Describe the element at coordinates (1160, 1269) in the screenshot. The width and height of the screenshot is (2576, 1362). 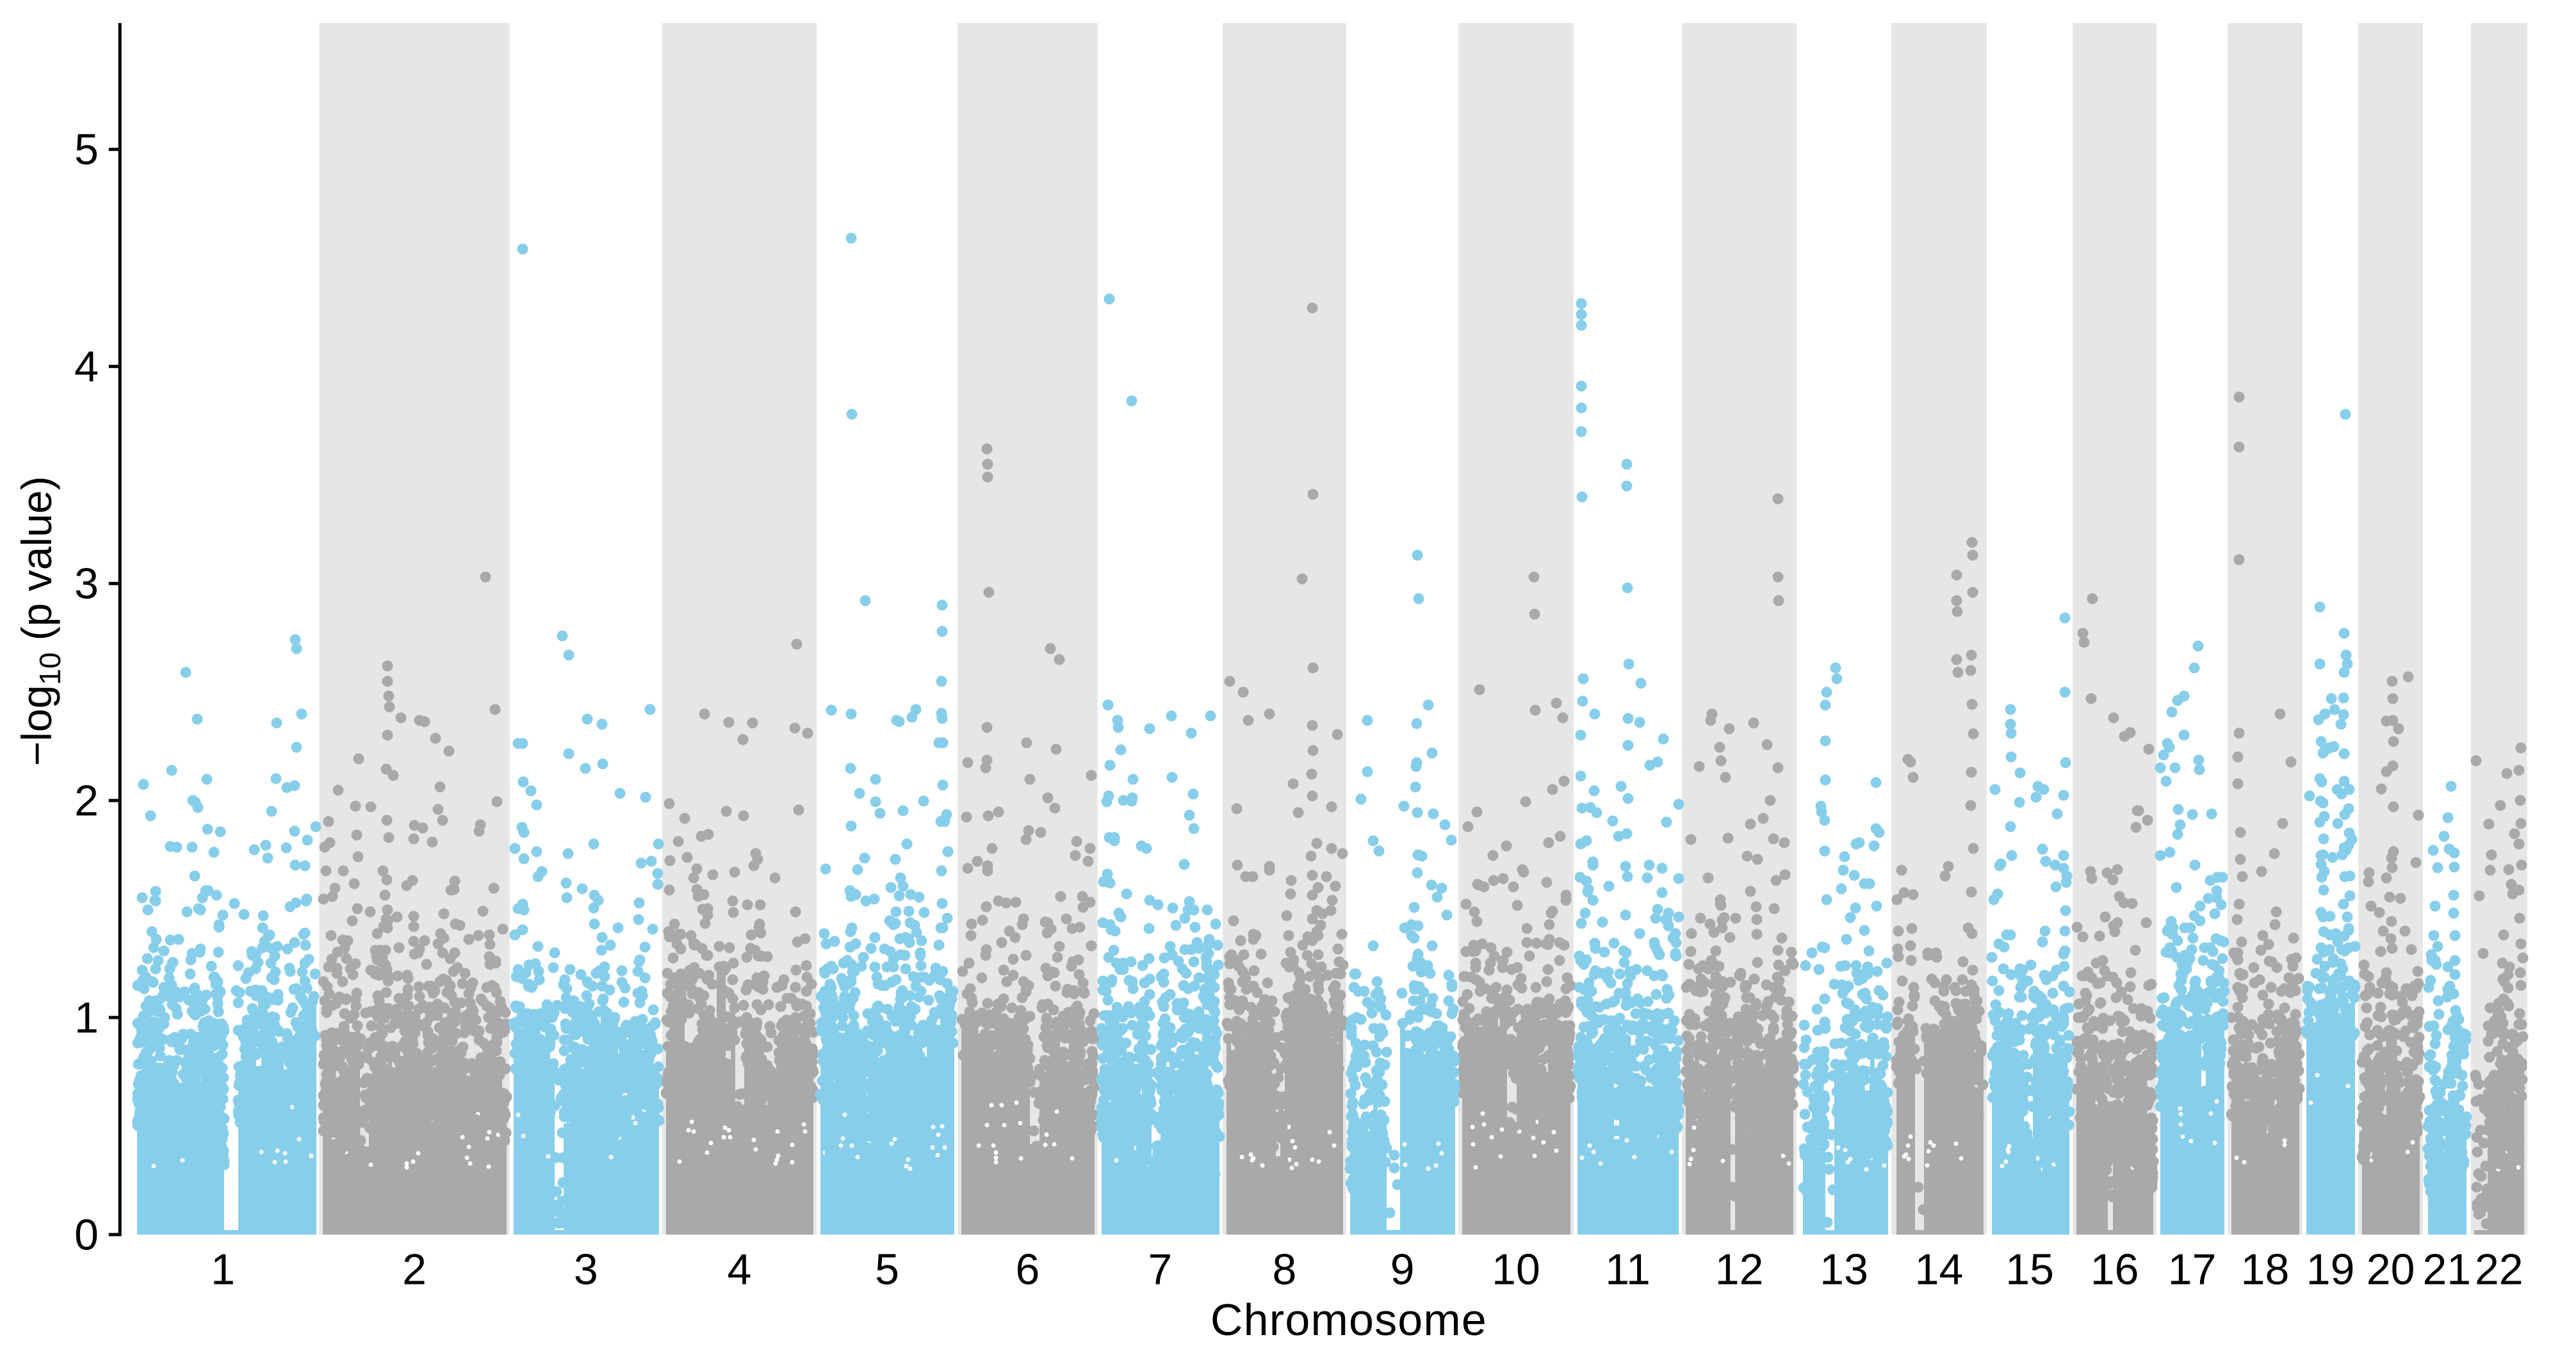
I see `svg-text: 7` at that location.